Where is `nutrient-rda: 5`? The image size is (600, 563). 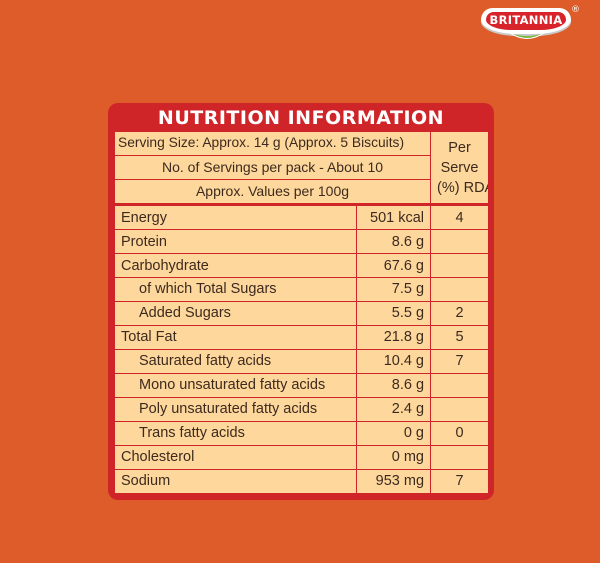
nutrient-rda: 5 is located at coordinates (460, 337).